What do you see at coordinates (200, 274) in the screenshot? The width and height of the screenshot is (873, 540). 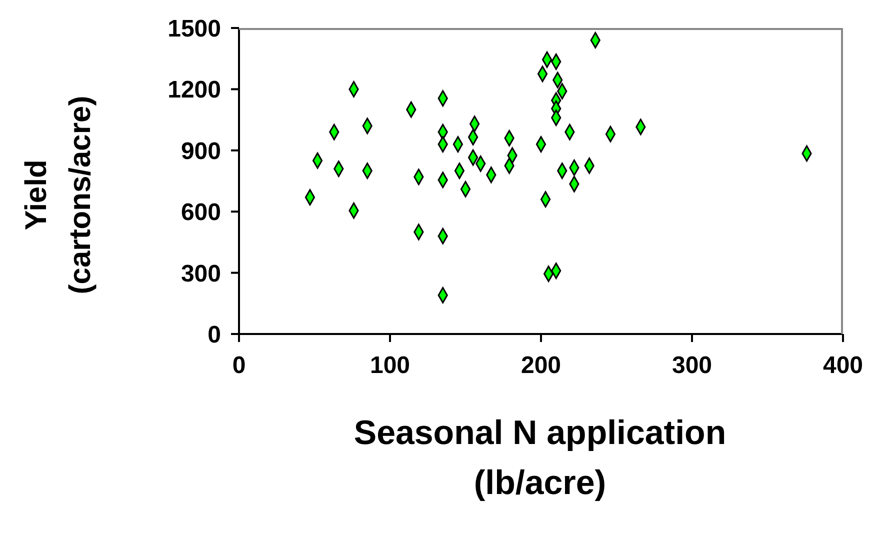 I see `y-tick-label: 300` at bounding box center [200, 274].